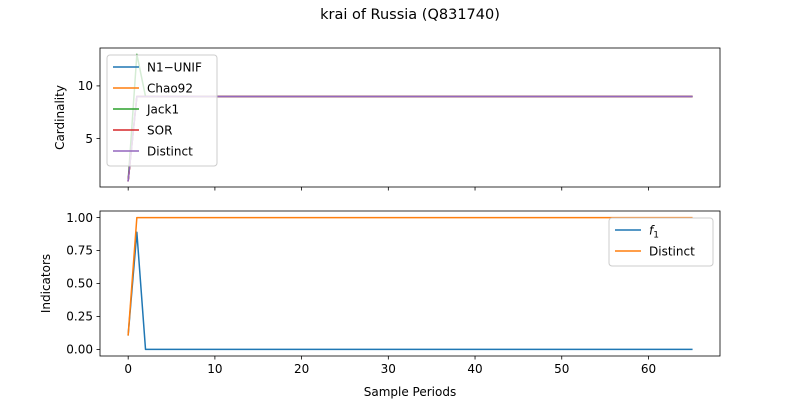  What do you see at coordinates (46, 283) in the screenshot?
I see `y-axis-label: Indicators` at bounding box center [46, 283].